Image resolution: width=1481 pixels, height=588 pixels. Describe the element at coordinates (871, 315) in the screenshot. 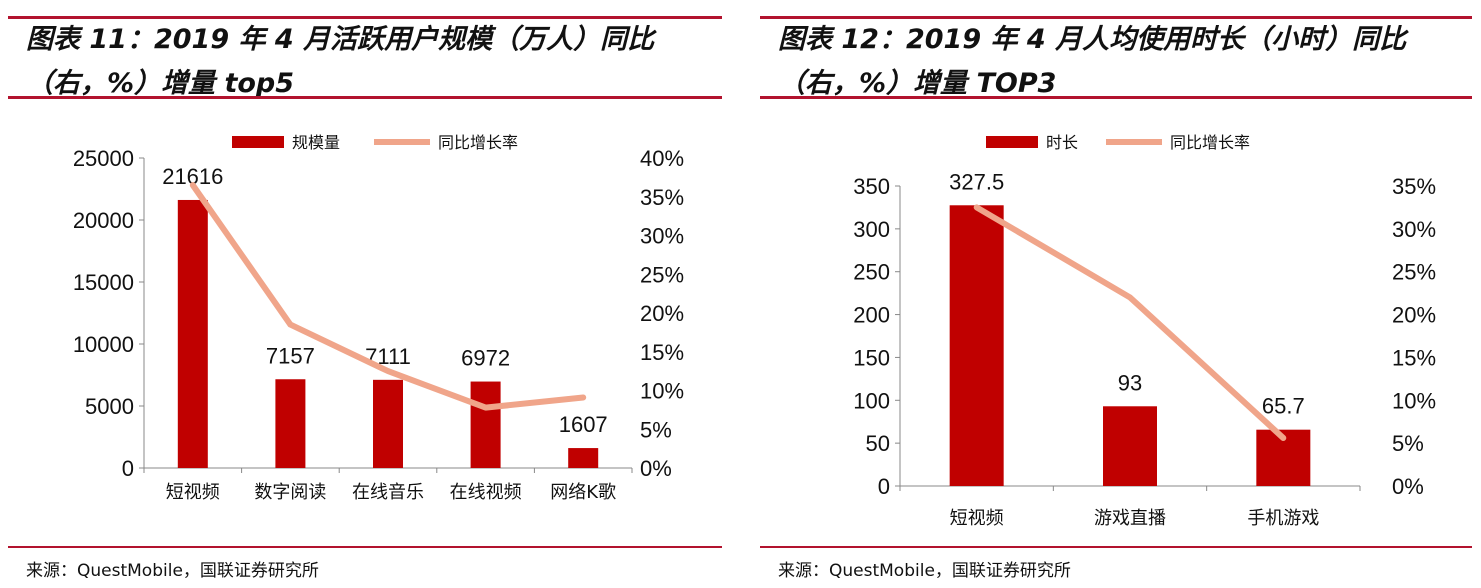

I see `y-left-tick-label: 200` at that location.